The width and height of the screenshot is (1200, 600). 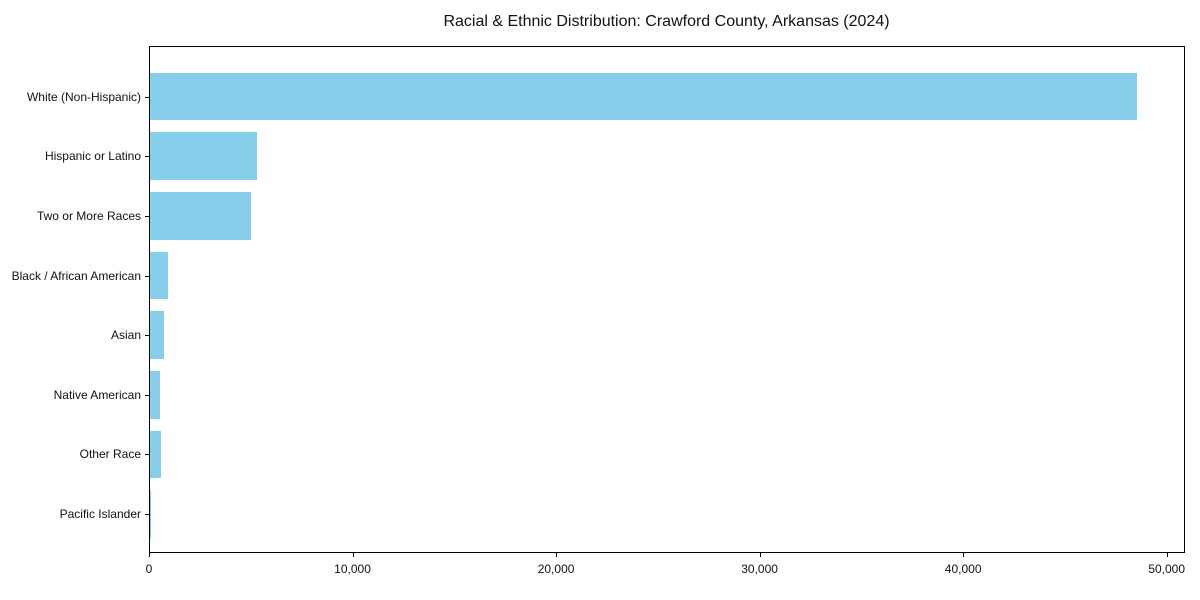 I want to click on x-axis-tick-label: 20,000, so click(x=556, y=569).